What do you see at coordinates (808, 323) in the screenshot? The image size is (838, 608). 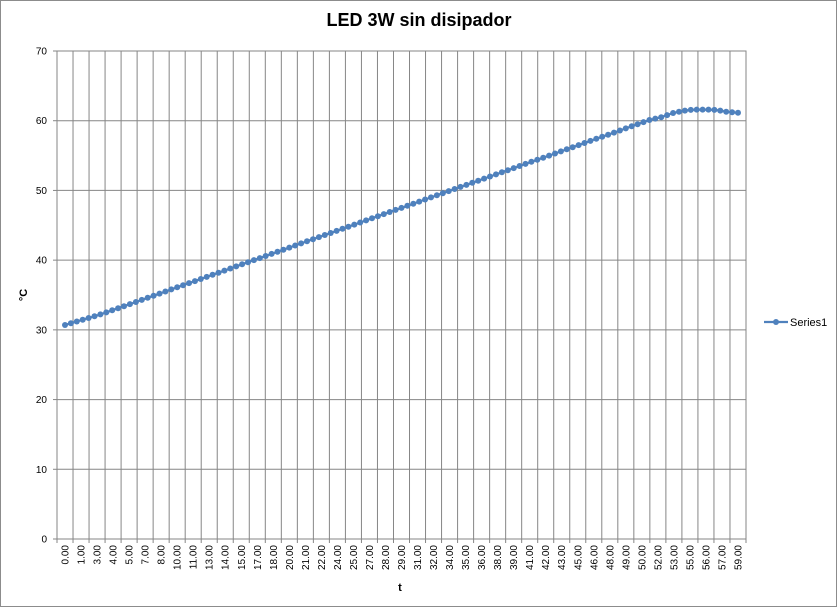 I see `legend-label-series1: Series1` at bounding box center [808, 323].